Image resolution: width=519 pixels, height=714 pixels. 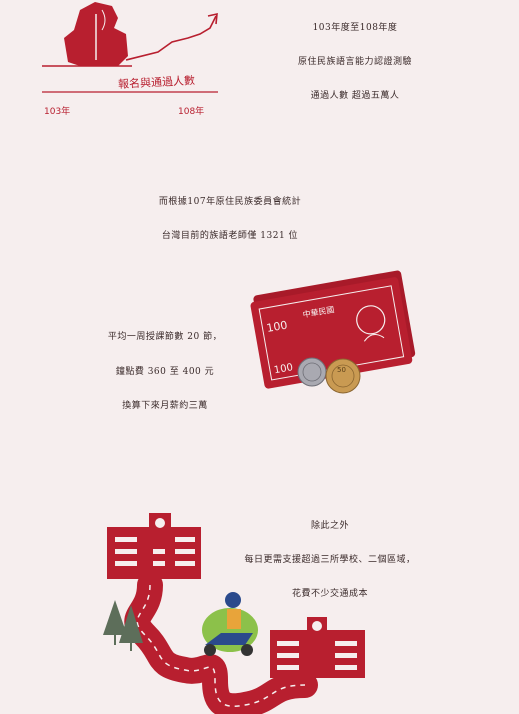 What do you see at coordinates (123, 625) in the screenshot?
I see `tree-icon` at bounding box center [123, 625].